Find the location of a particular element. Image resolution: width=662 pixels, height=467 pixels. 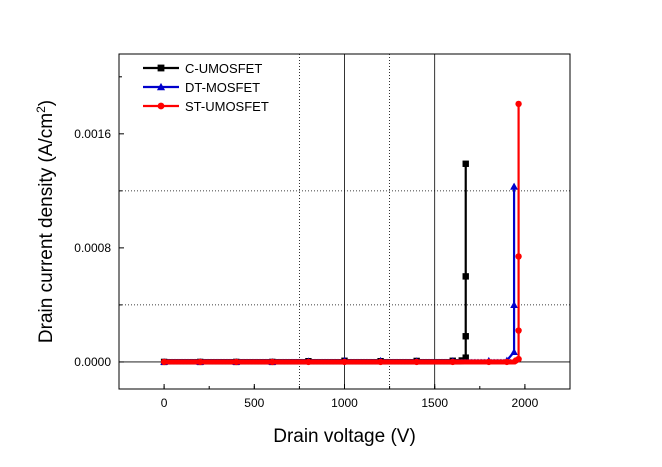

legend: C-UMOSFET DT-MOSFET ST-UMOSFET is located at coordinates (213, 86).